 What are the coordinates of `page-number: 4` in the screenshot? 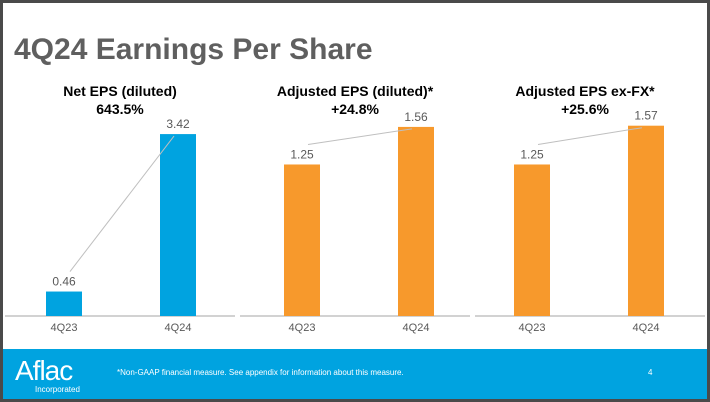 It's located at (650, 372).